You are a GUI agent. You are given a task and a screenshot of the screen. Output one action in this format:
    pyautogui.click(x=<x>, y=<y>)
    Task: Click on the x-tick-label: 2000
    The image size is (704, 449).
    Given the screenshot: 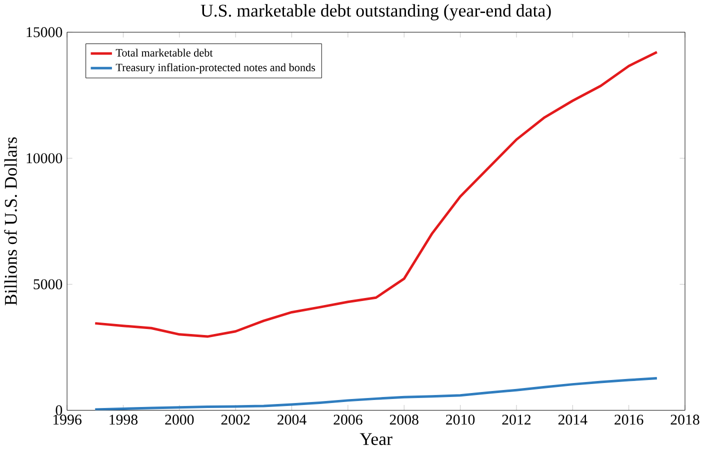 What is the action you would take?
    pyautogui.click(x=179, y=419)
    